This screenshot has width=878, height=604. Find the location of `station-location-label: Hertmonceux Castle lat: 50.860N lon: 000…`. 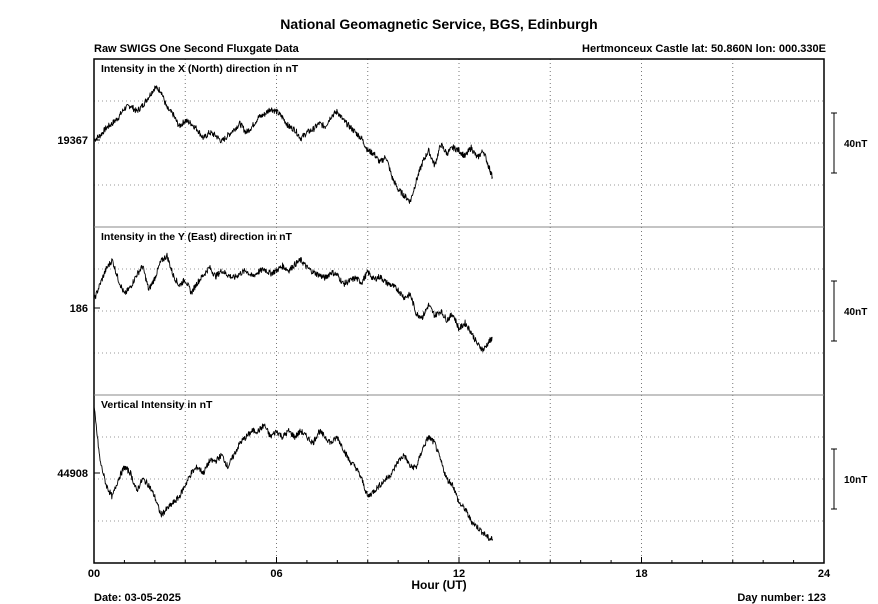

station-location-label: Hertmonceux Castle lat: 50.860N lon: 000… is located at coordinates (704, 49).